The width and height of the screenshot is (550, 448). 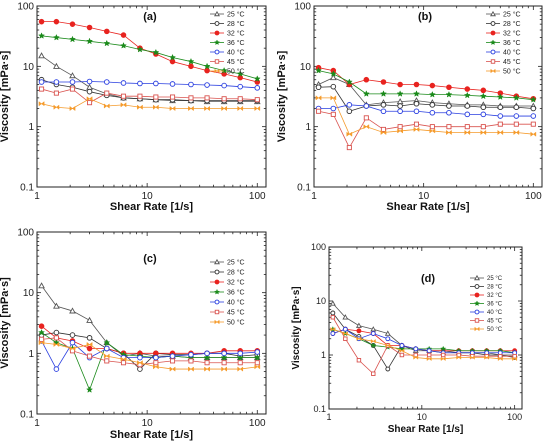 I want to click on legend-entry: 32 °C, so click(x=227, y=282).